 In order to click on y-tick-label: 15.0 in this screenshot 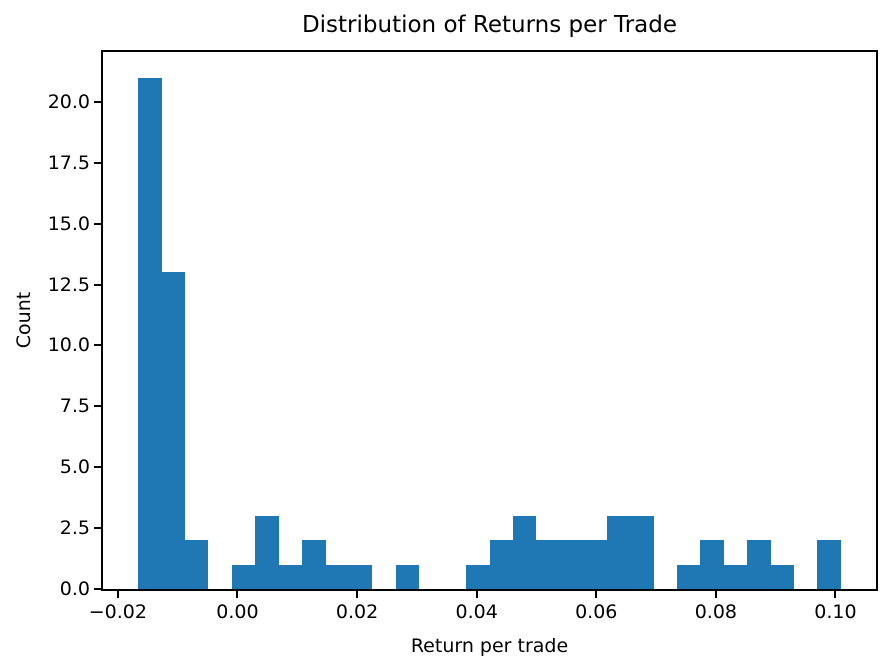, I will do `click(68, 223)`.